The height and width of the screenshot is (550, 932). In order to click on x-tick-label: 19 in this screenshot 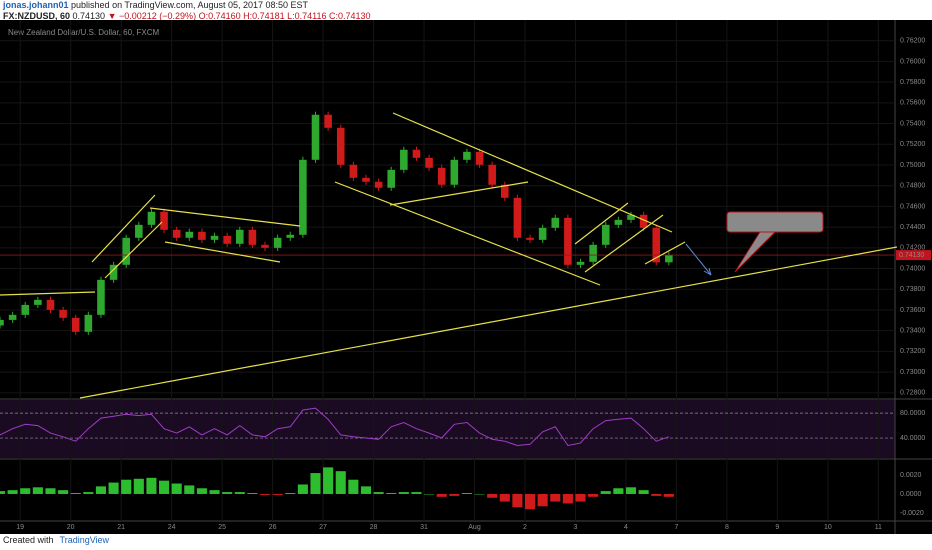, I will do `click(20, 527)`.